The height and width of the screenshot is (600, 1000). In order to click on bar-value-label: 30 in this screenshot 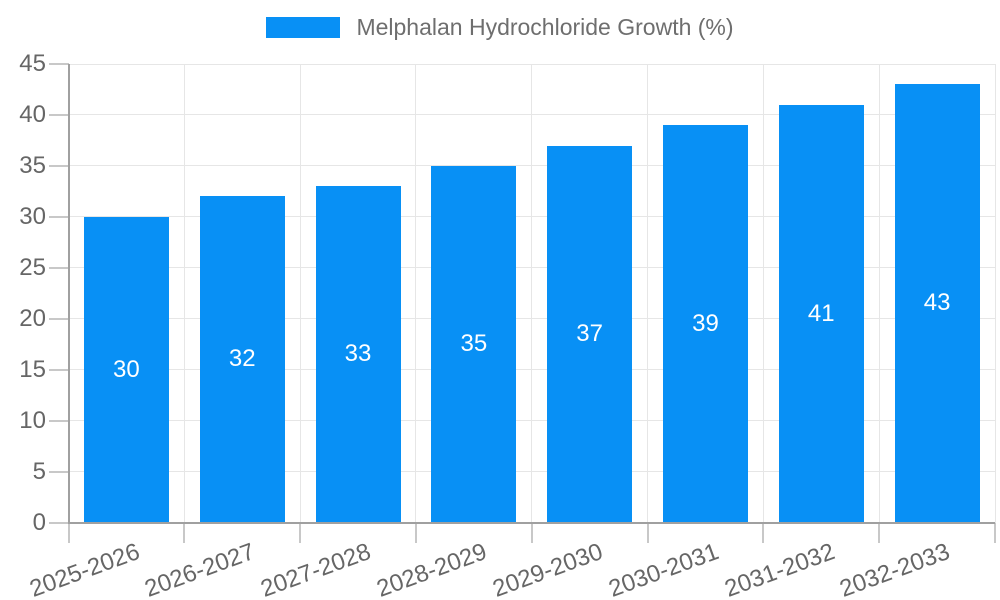, I will do `click(126, 369)`.